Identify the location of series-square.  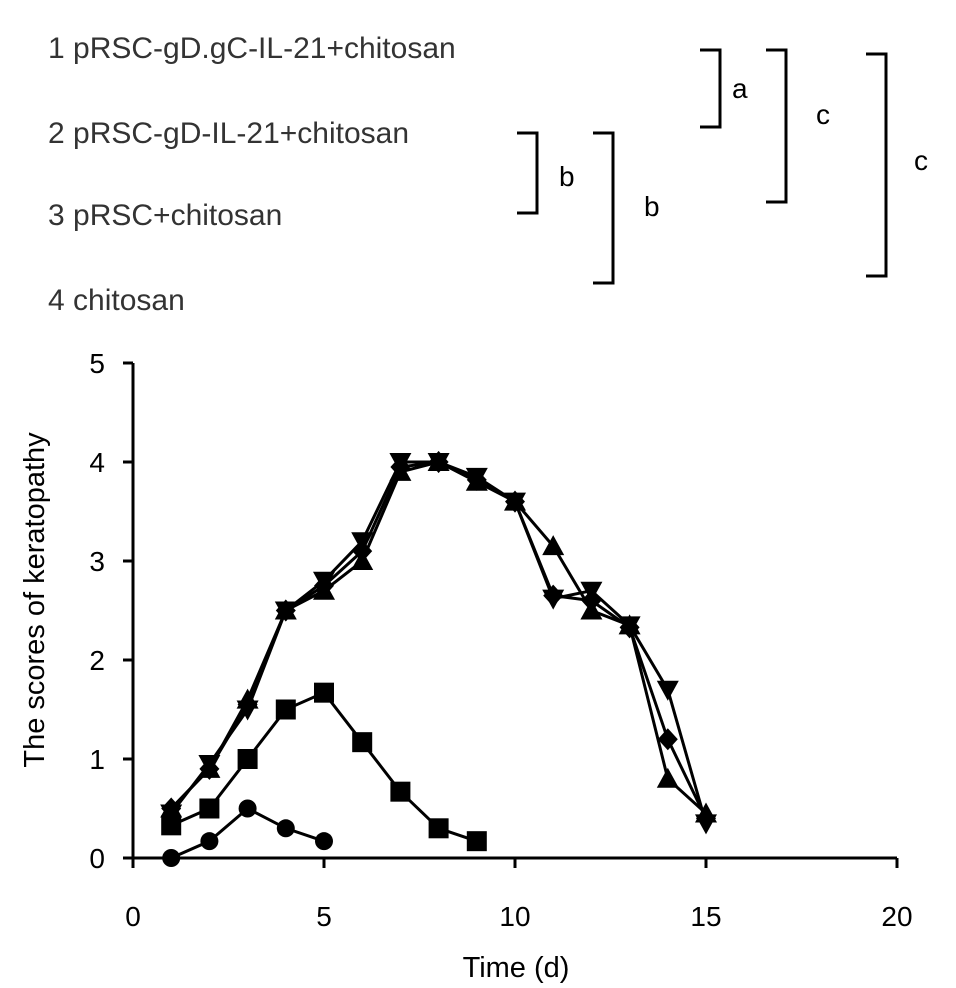
(324, 767).